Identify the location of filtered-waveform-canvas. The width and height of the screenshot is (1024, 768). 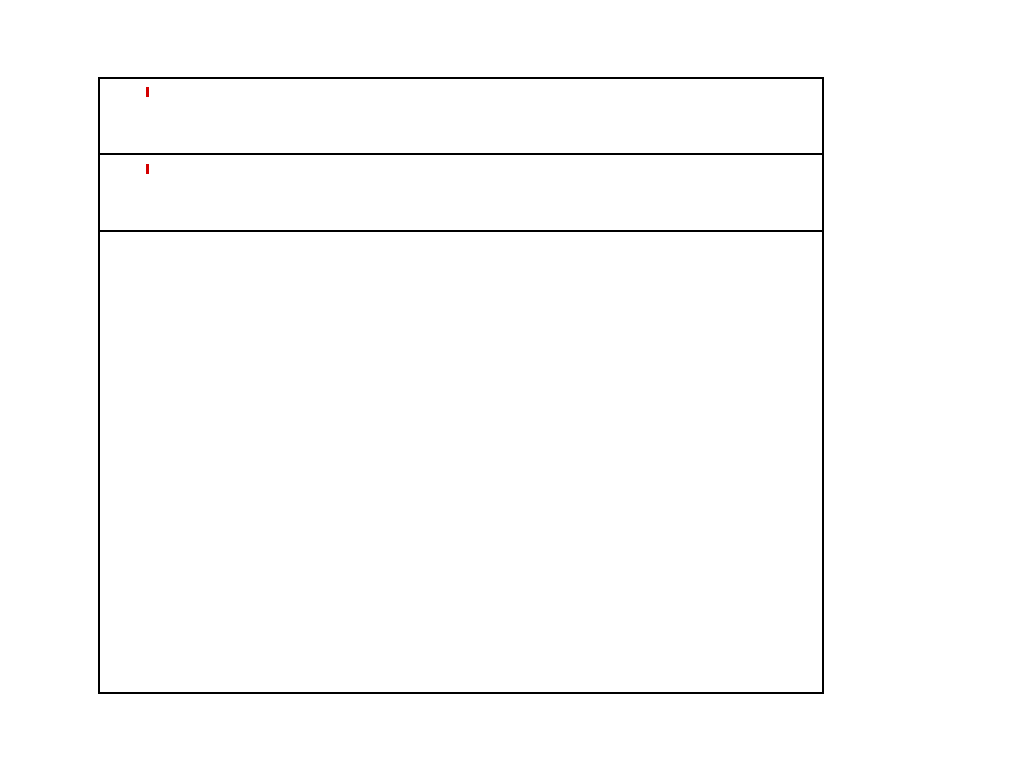
(459, 191).